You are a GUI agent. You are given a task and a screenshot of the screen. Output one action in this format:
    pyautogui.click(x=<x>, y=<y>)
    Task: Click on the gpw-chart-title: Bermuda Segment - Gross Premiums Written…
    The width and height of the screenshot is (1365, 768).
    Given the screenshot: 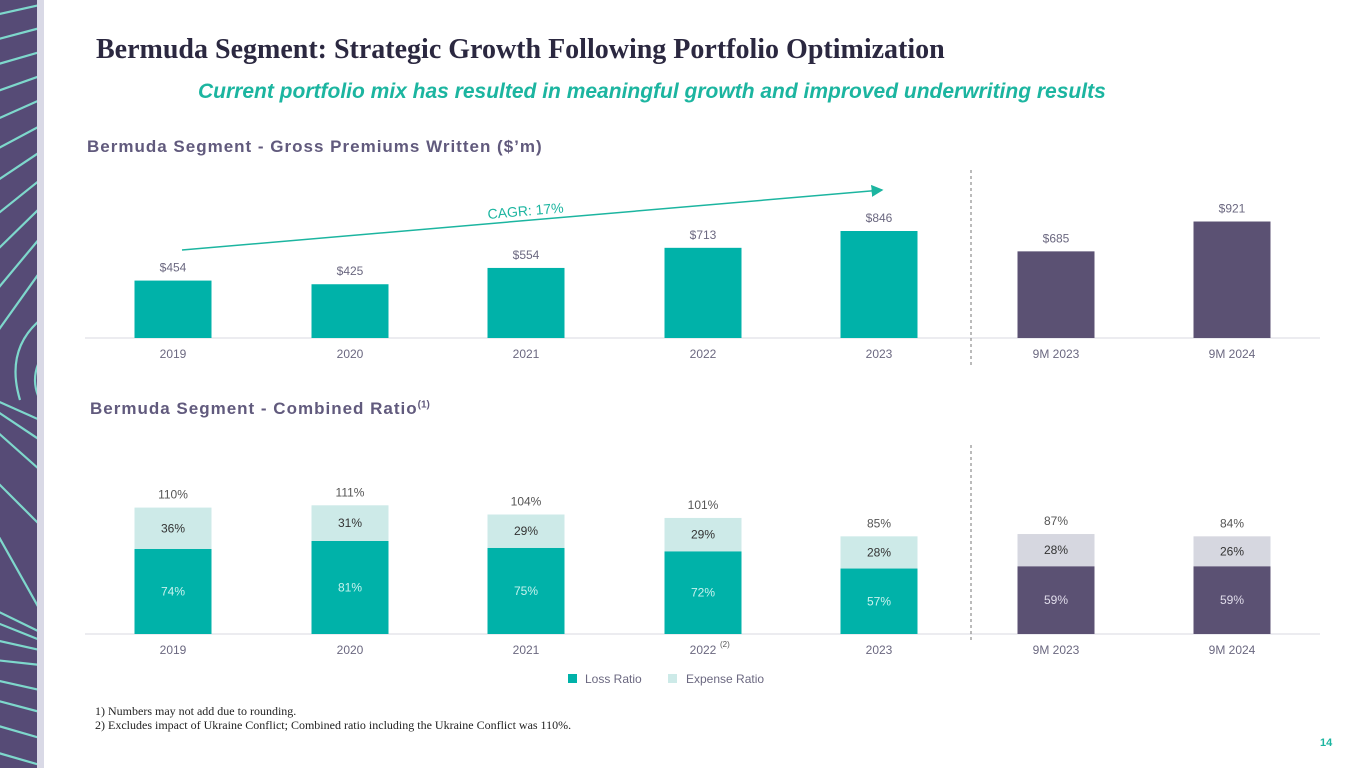 What is the action you would take?
    pyautogui.click(x=315, y=146)
    